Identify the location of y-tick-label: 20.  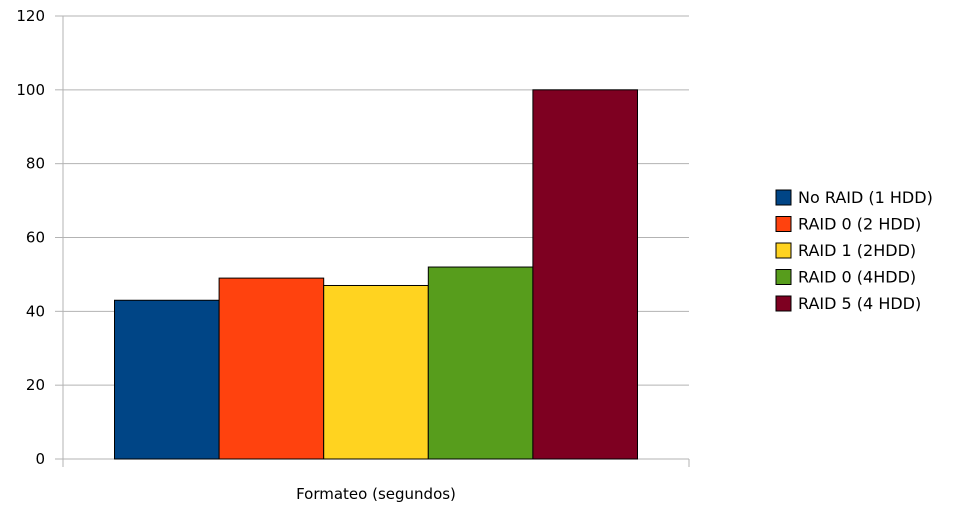
(35, 385).